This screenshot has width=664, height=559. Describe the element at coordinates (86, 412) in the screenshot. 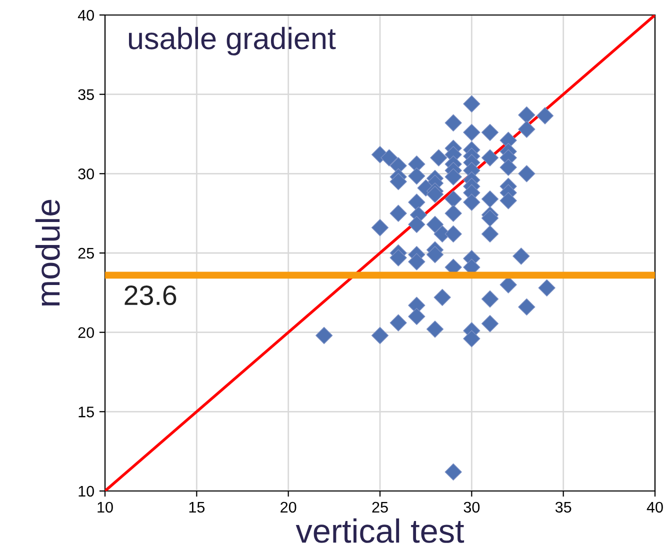

I see `y-tick-label: 15` at that location.